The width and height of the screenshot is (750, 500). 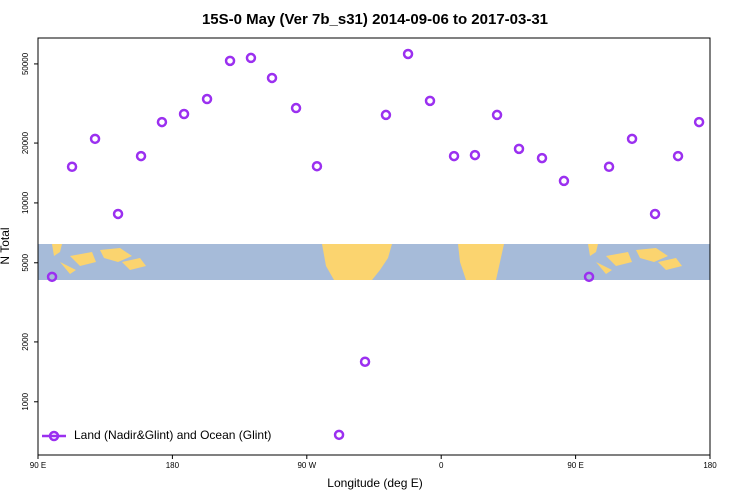 What do you see at coordinates (54, 436) in the screenshot?
I see `legend-marker` at bounding box center [54, 436].